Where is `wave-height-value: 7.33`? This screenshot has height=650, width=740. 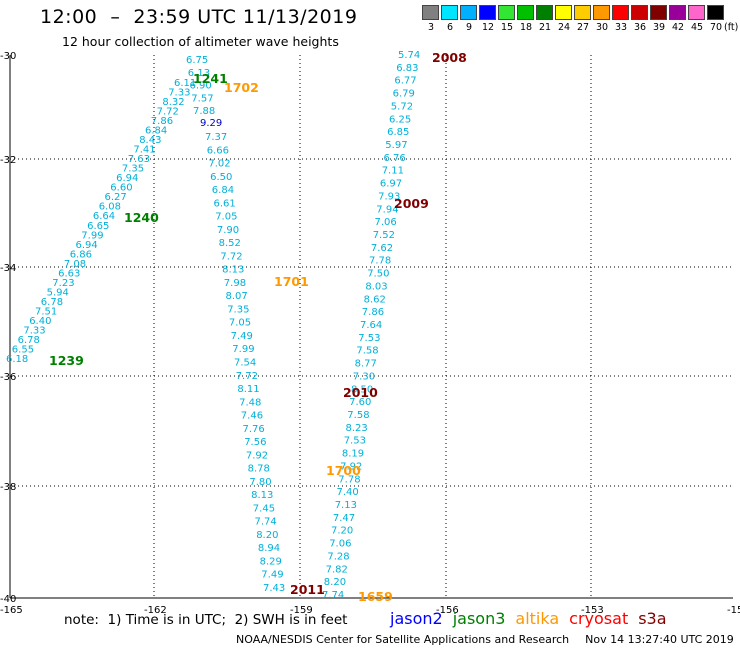 wave-height-value: 7.33 is located at coordinates (179, 93).